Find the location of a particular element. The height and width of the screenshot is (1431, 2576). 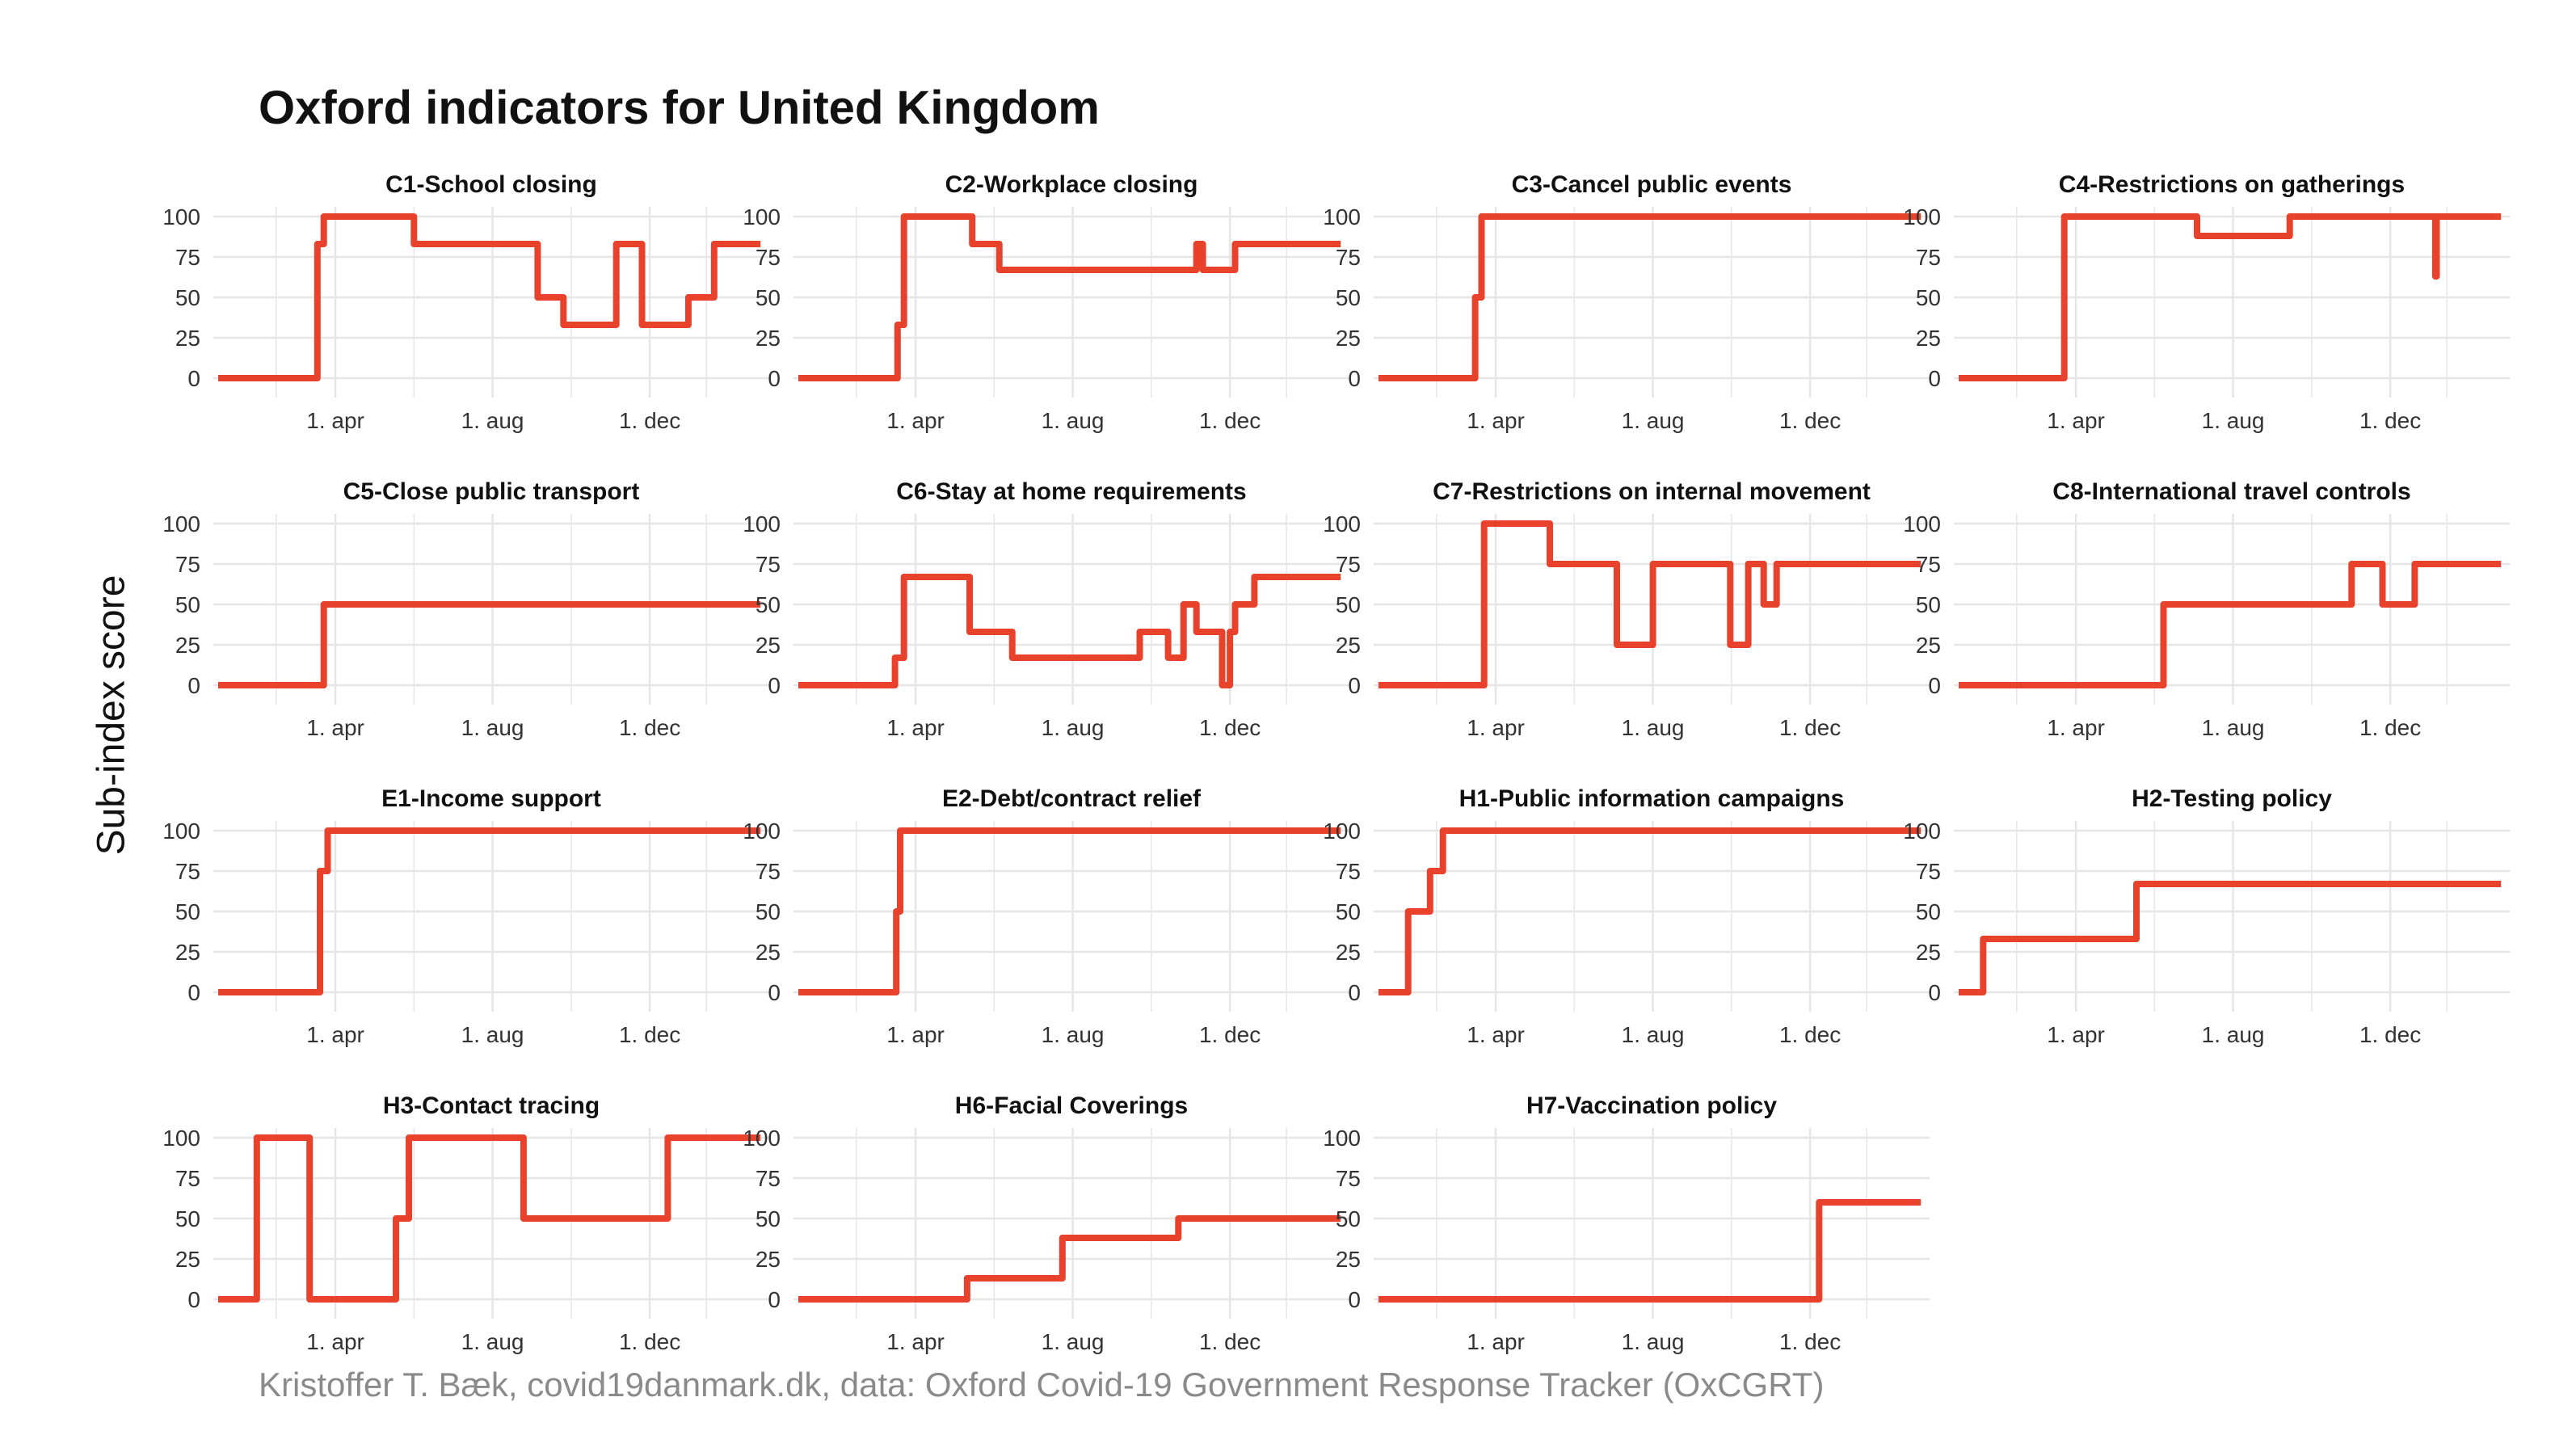

facet-title: H3-Contact tracing is located at coordinates (491, 1105).